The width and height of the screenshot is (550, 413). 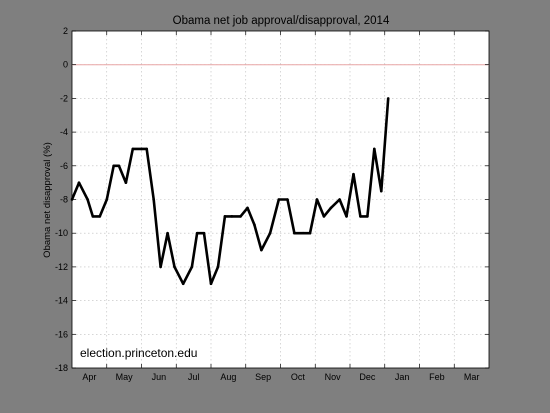 What do you see at coordinates (159, 377) in the screenshot?
I see `x-tick-label: Jun` at bounding box center [159, 377].